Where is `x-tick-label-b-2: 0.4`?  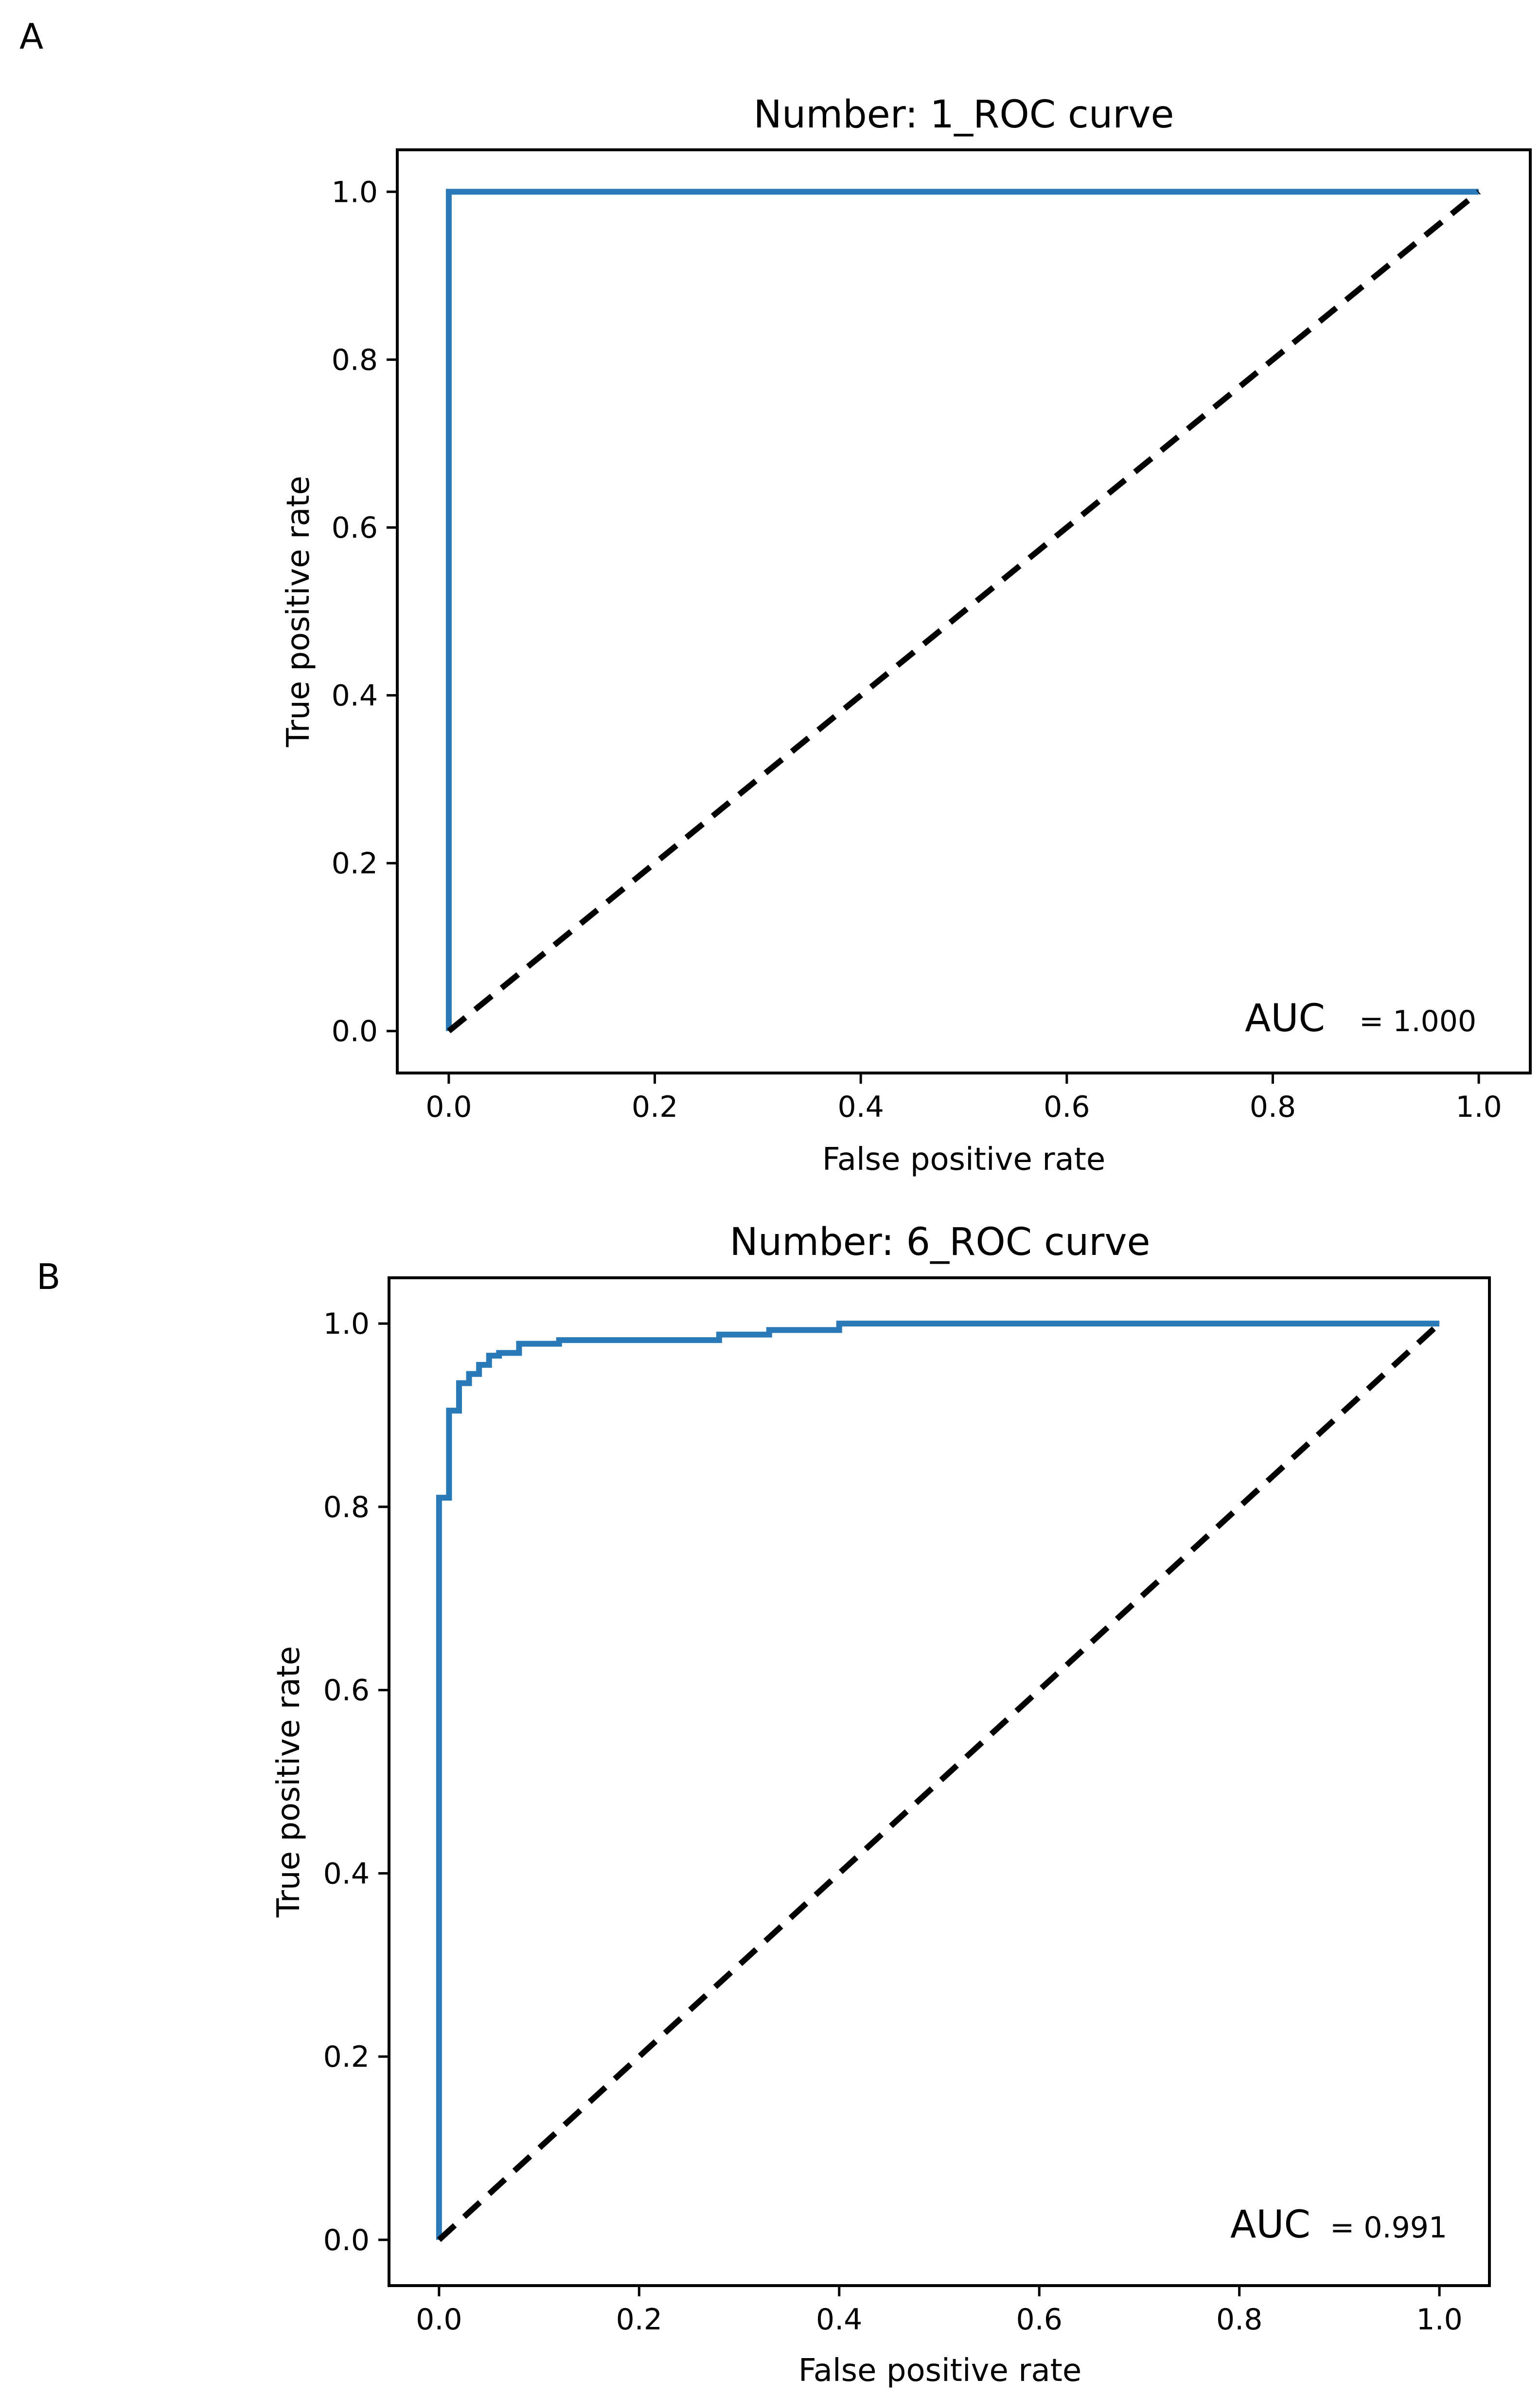
x-tick-label-b-2: 0.4 is located at coordinates (839, 2320).